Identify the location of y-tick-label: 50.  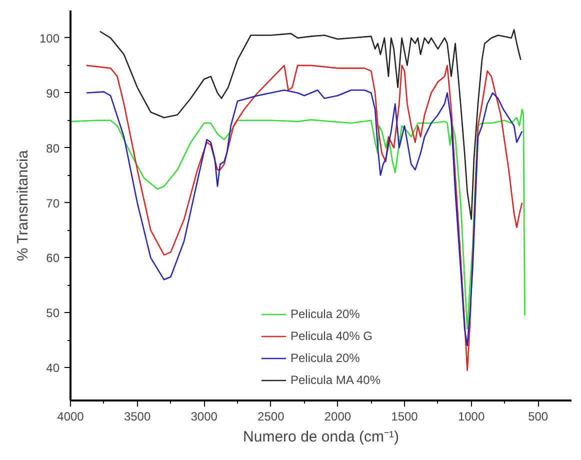
(53, 313).